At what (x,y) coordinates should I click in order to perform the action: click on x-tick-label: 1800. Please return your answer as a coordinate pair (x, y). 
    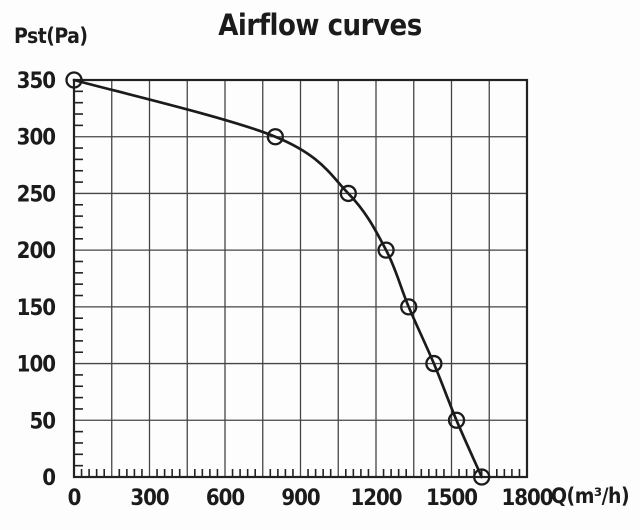
    Looking at the image, I should click on (526, 498).